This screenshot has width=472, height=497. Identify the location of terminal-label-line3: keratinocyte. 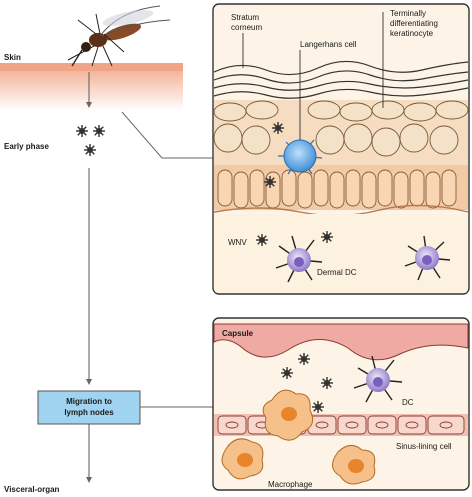
(412, 33).